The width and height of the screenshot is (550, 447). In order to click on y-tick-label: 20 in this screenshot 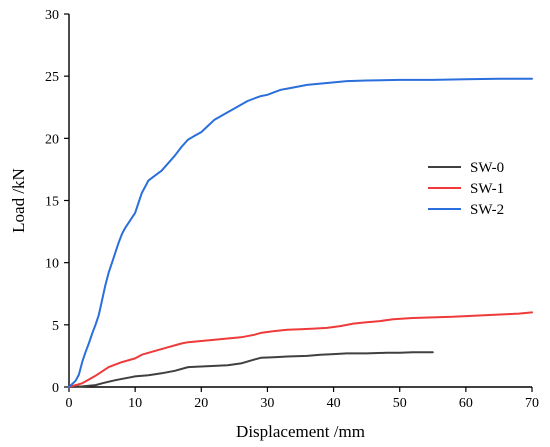, I will do `click(52, 139)`.